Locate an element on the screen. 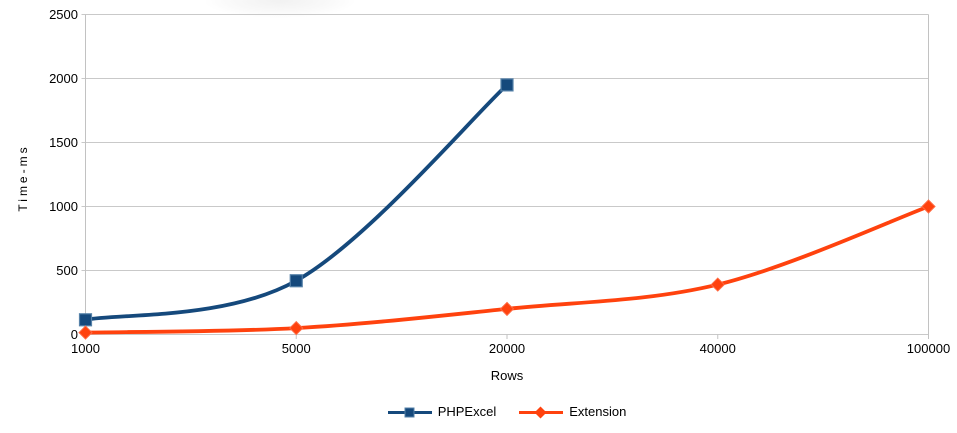  legend-marker-phpexcel-square-icon is located at coordinates (409, 412).